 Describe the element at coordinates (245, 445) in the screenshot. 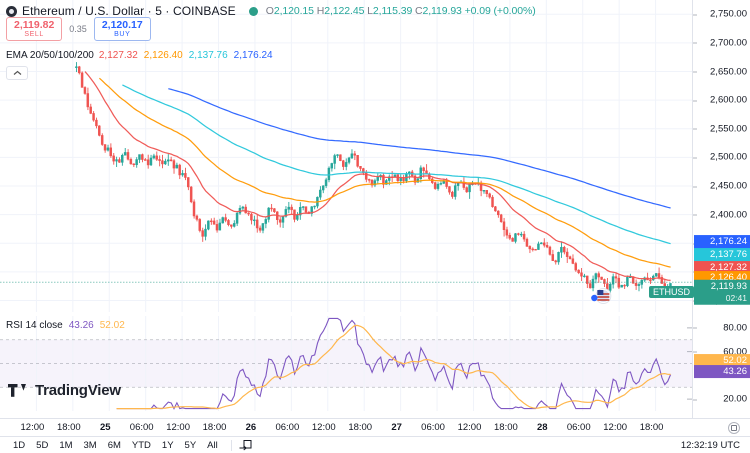

I see `go-to-date-icon` at that location.